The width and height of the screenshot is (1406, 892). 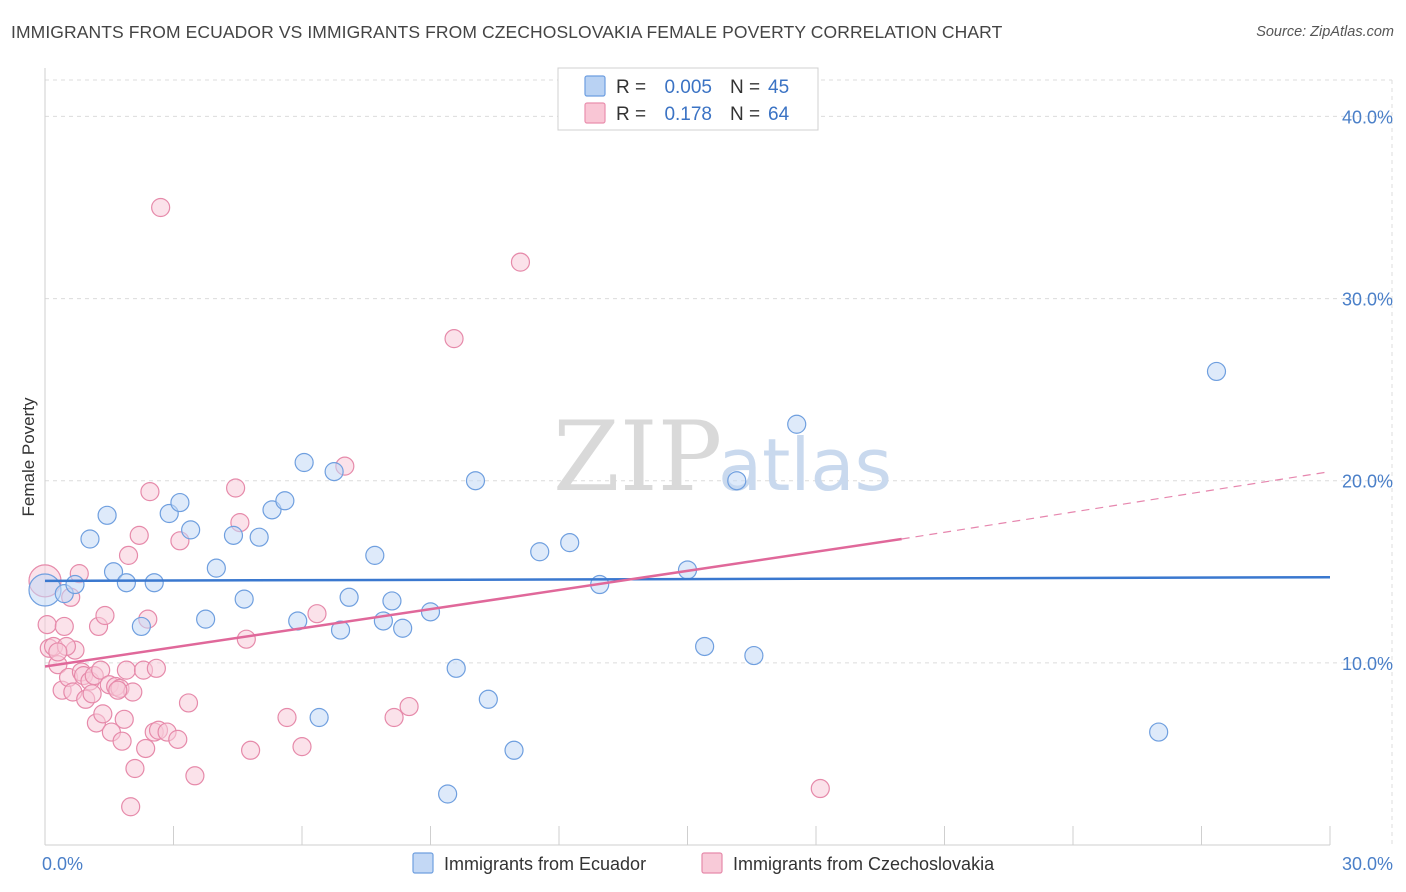 I want to click on legend-n-label: N =, so click(x=745, y=114).